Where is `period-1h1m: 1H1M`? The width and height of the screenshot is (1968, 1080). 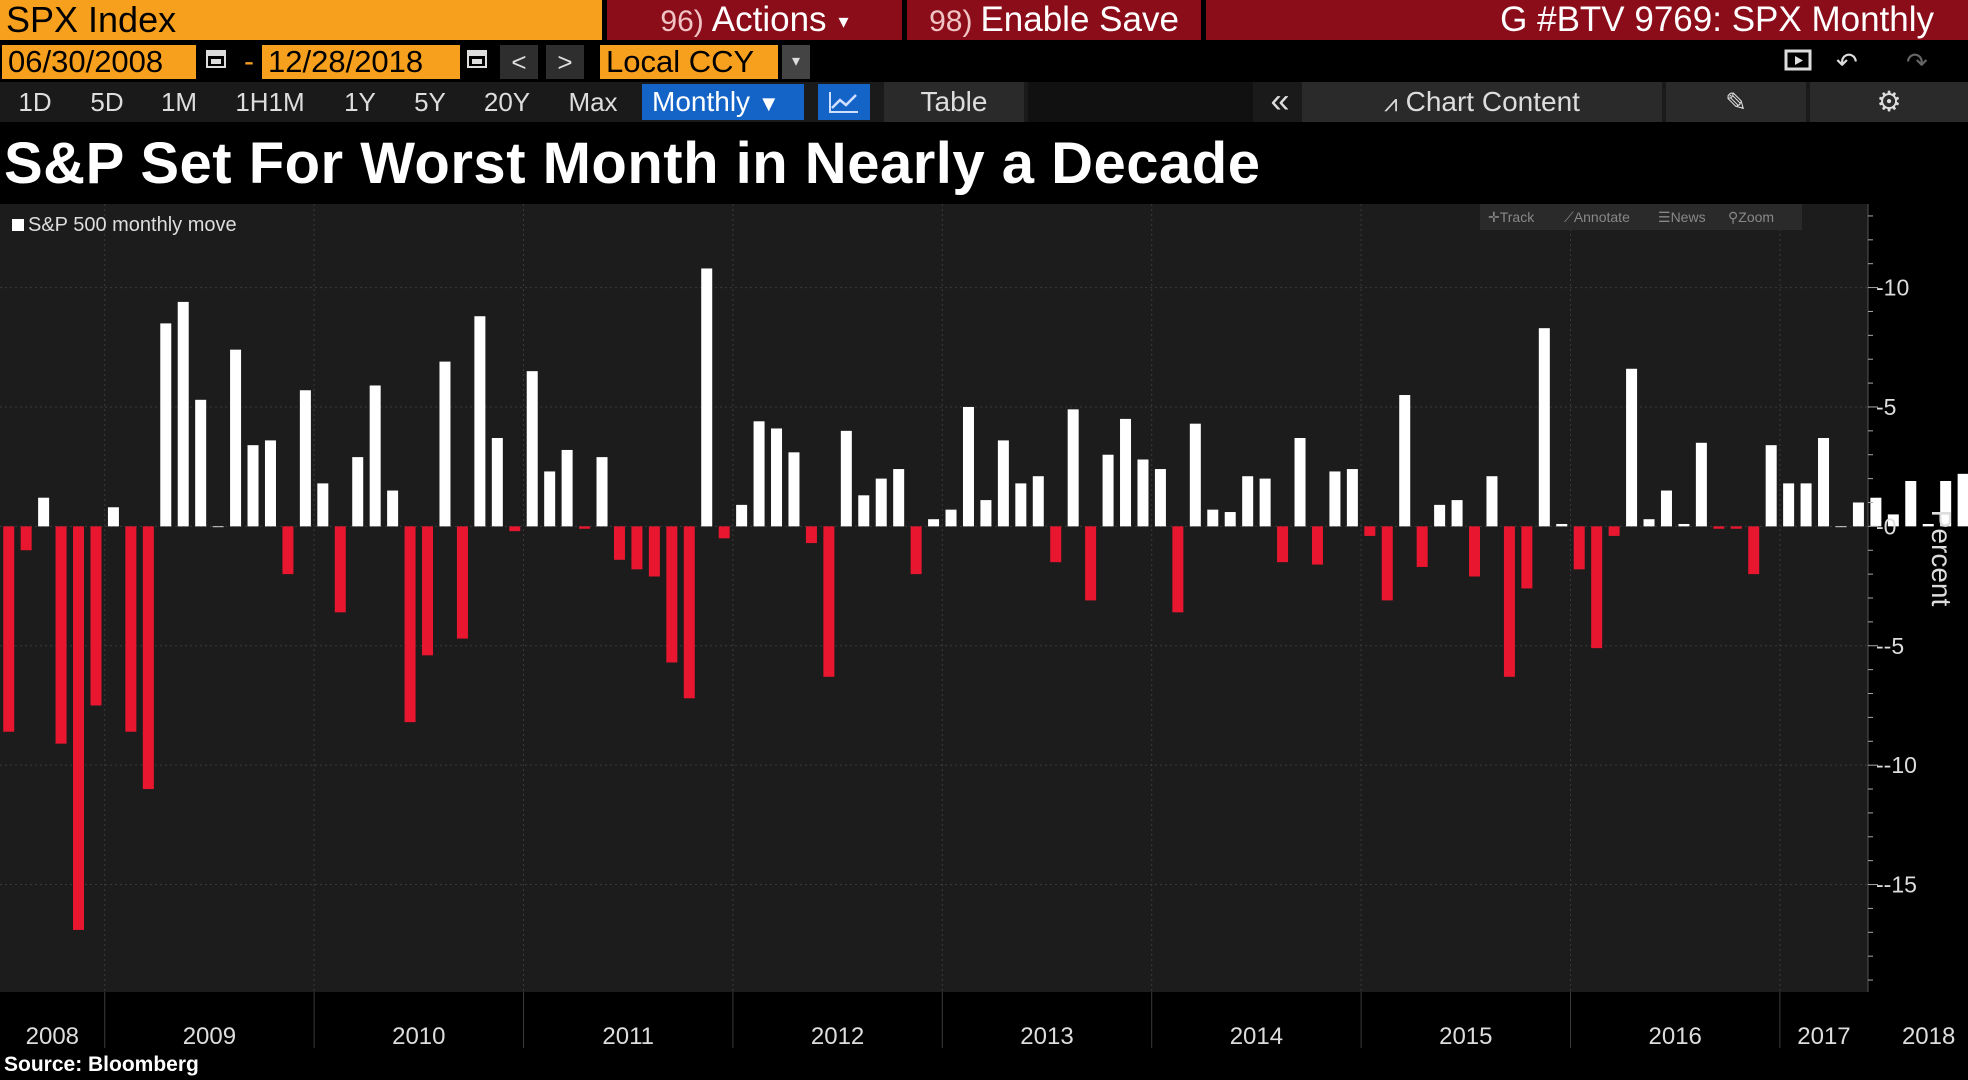
period-1h1m: 1H1M is located at coordinates (270, 102).